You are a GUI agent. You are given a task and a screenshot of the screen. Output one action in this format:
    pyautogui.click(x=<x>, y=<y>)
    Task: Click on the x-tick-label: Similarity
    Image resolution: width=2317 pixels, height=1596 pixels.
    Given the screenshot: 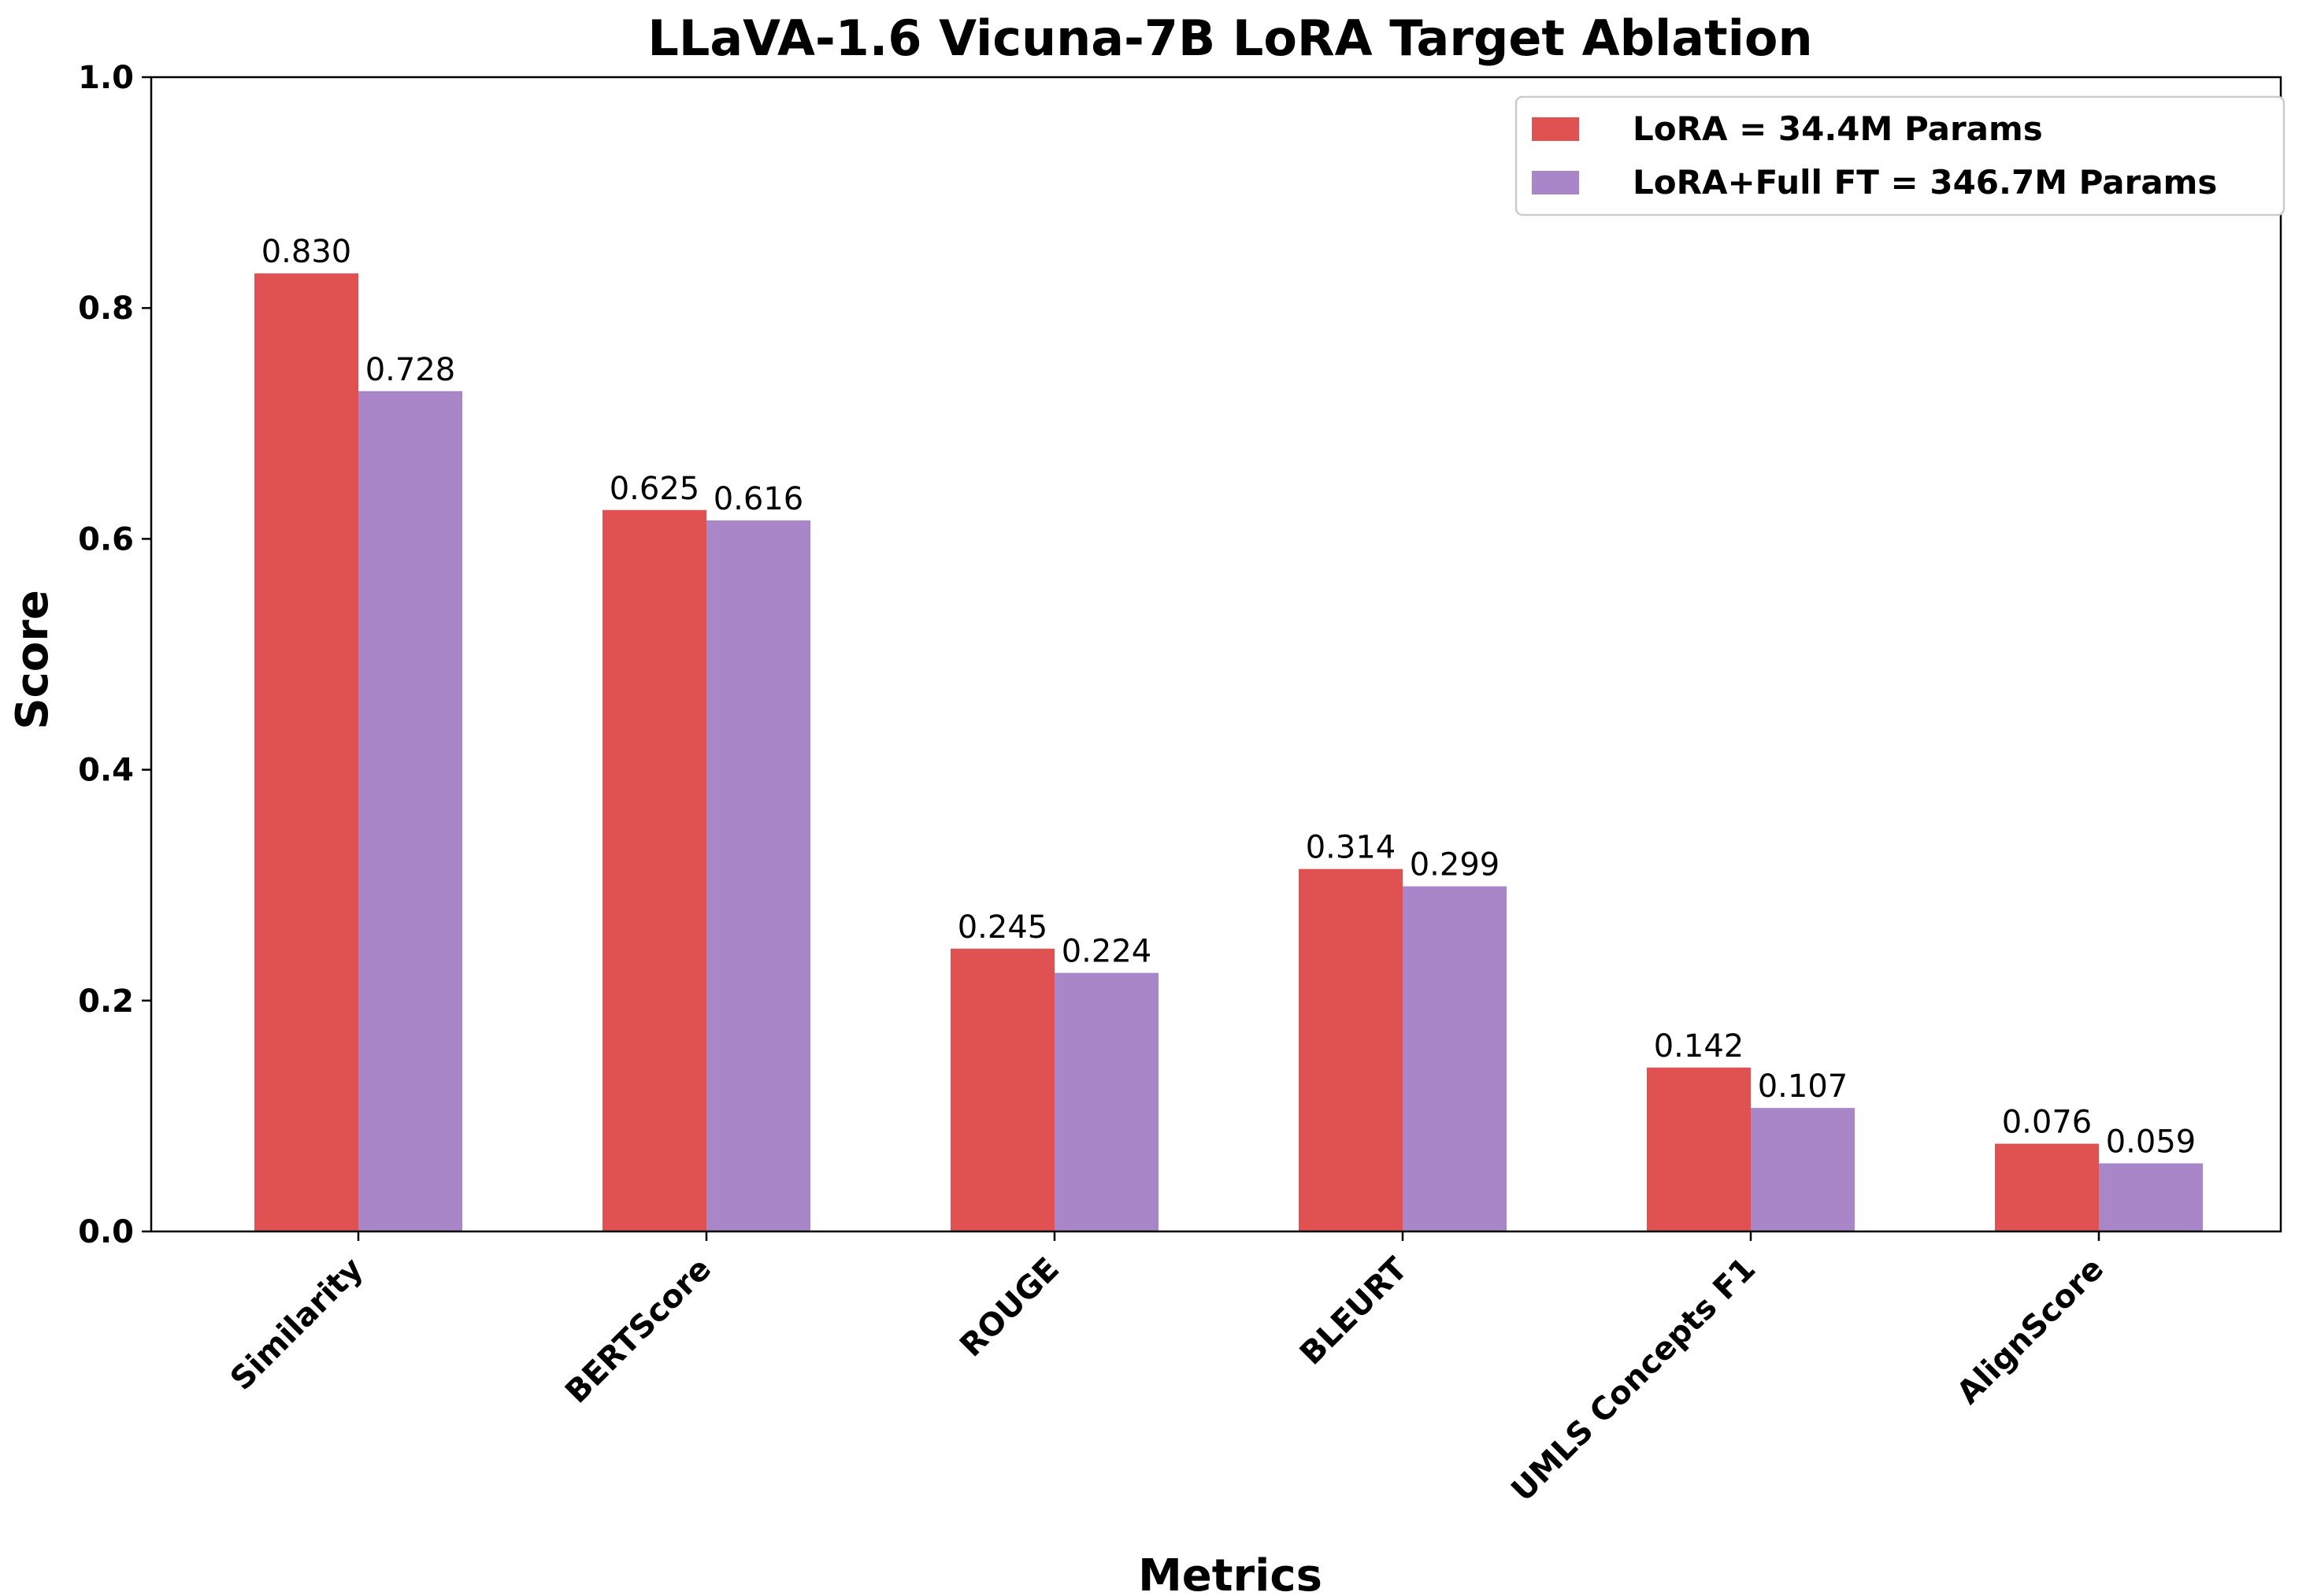 What is the action you would take?
    pyautogui.click(x=297, y=1324)
    